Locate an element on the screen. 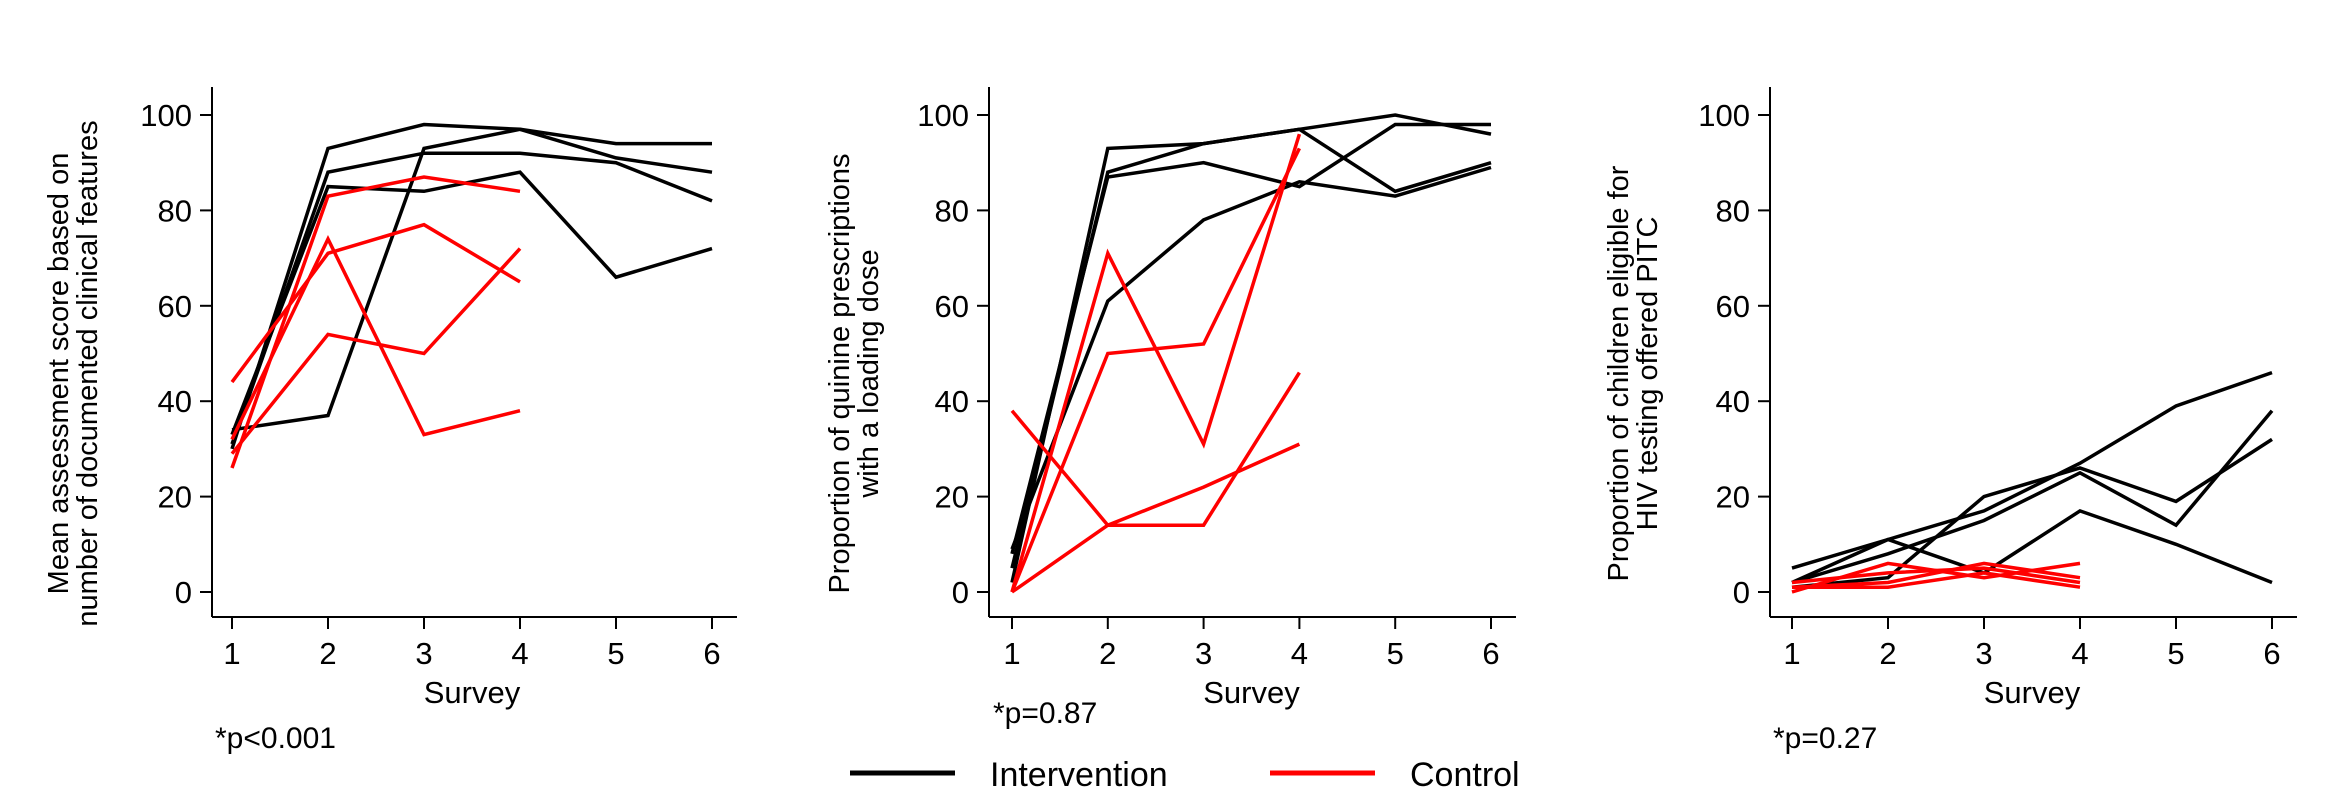 The image size is (2344, 800). legend-label-control: Control is located at coordinates (1465, 775).